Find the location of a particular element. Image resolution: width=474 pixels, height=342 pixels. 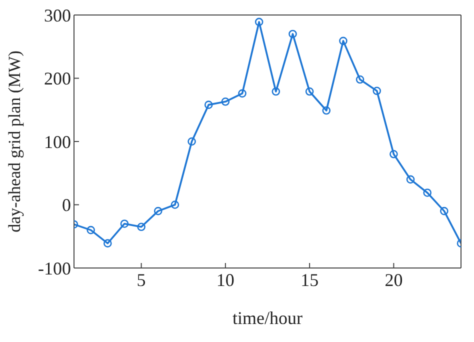

x-tick-label: 15 is located at coordinates (309, 280).